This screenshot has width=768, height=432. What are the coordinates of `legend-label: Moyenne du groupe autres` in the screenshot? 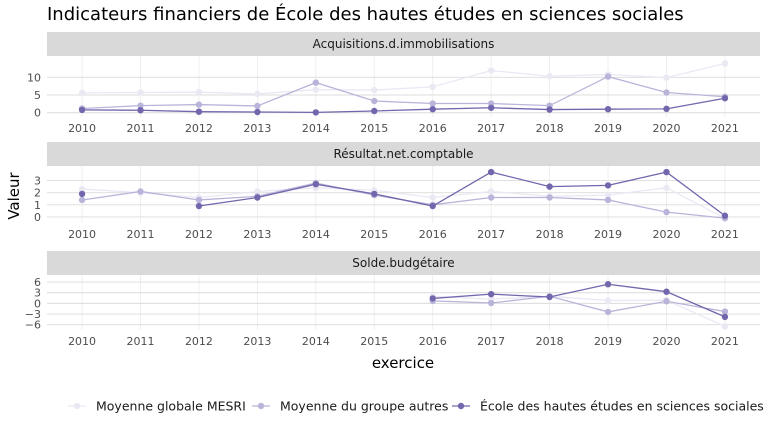 It's located at (364, 406).